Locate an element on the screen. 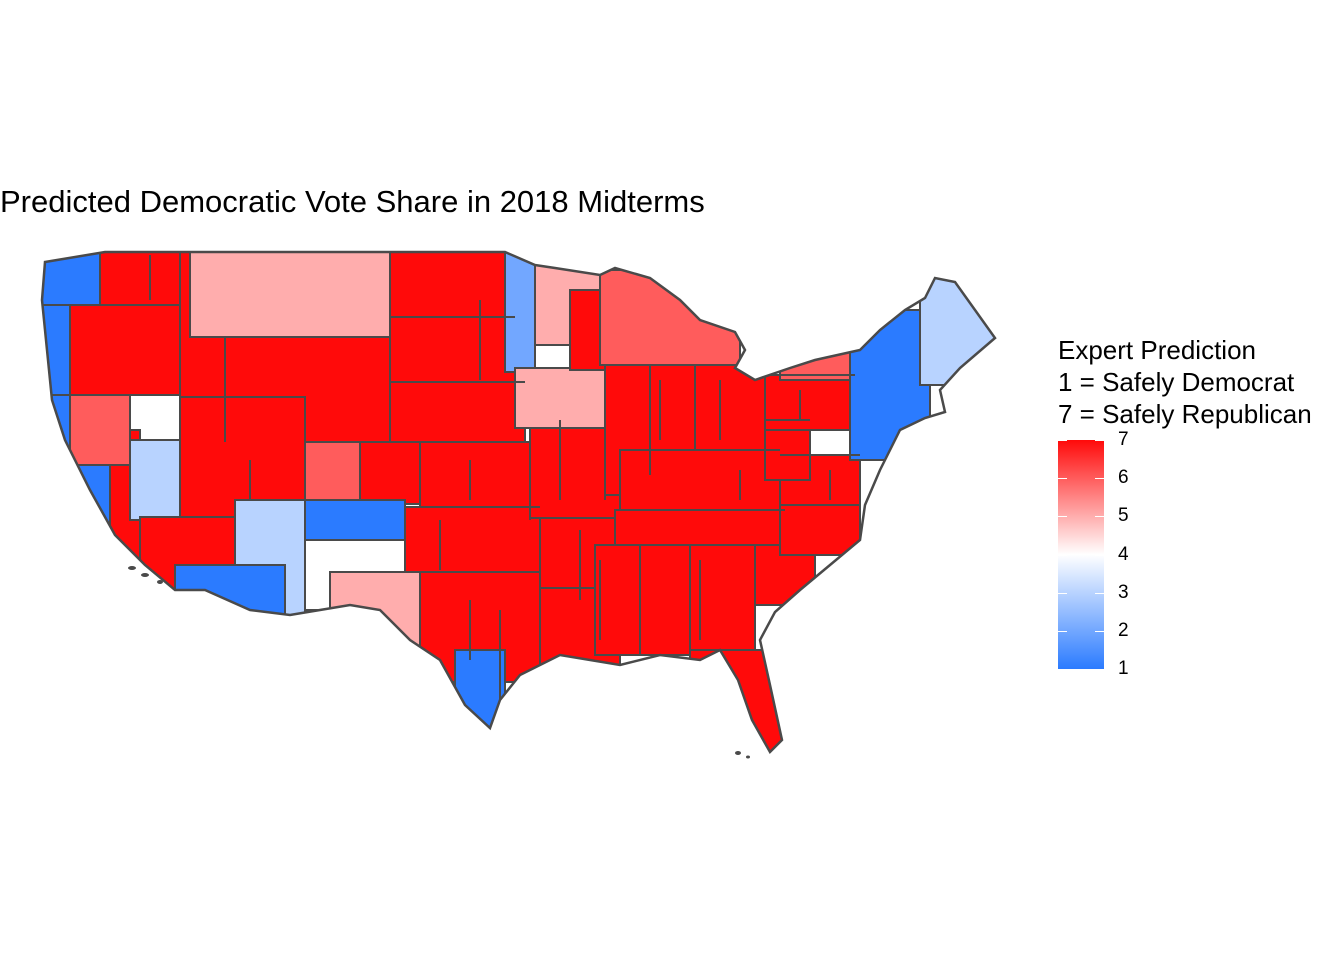 The image size is (1344, 960). legend-tick-5: 5 is located at coordinates (1123, 516).